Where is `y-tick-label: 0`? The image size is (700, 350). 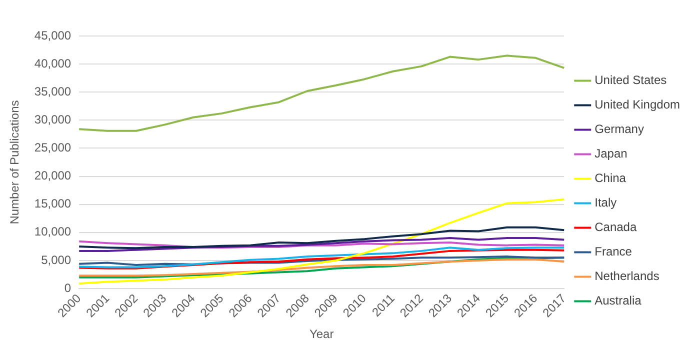
y-tick-label: 0 is located at coordinates (68, 287).